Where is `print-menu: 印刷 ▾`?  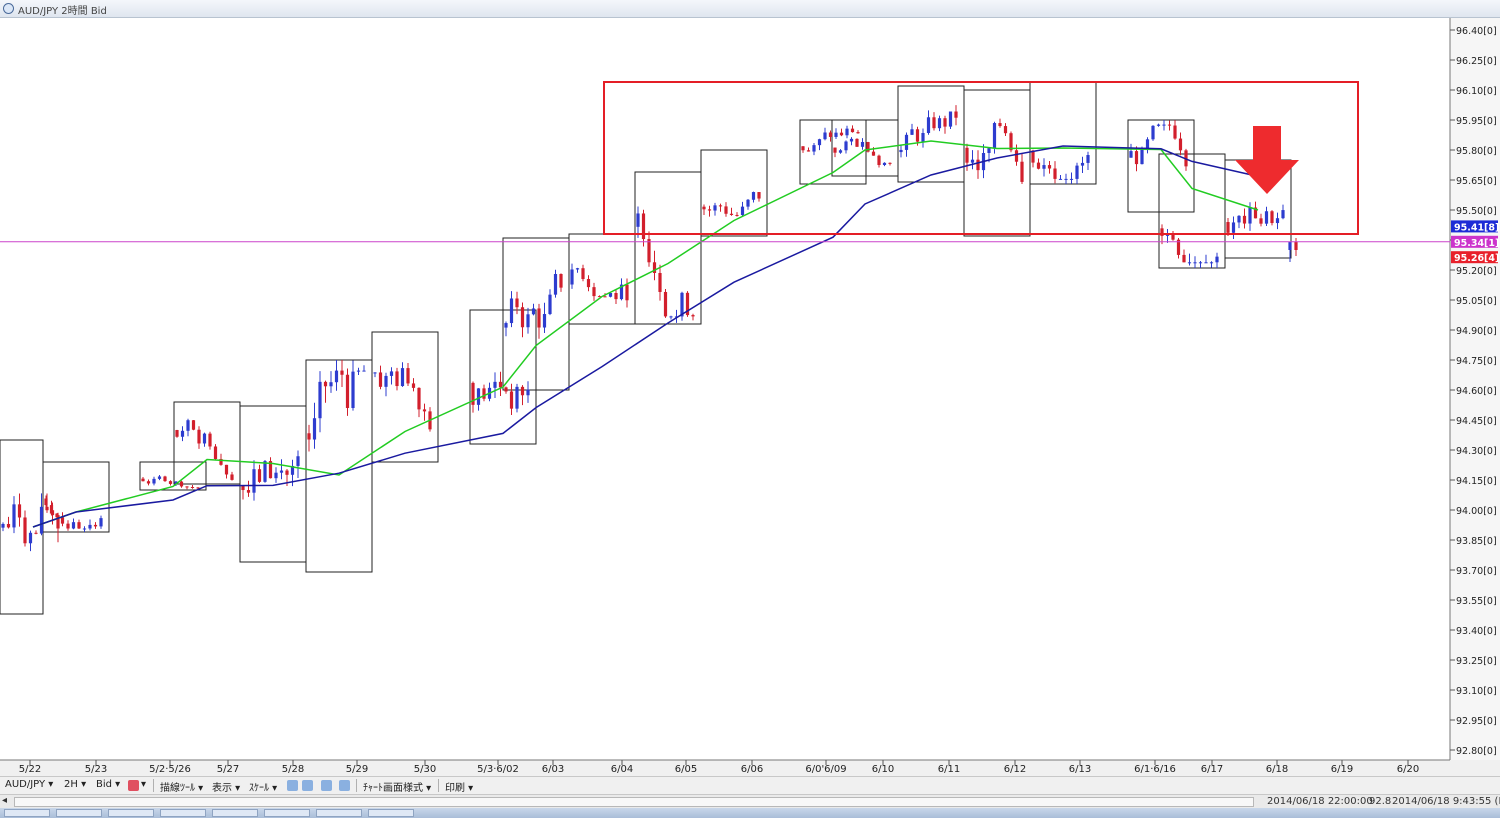
print-menu: 印刷 ▾ is located at coordinates (459, 788).